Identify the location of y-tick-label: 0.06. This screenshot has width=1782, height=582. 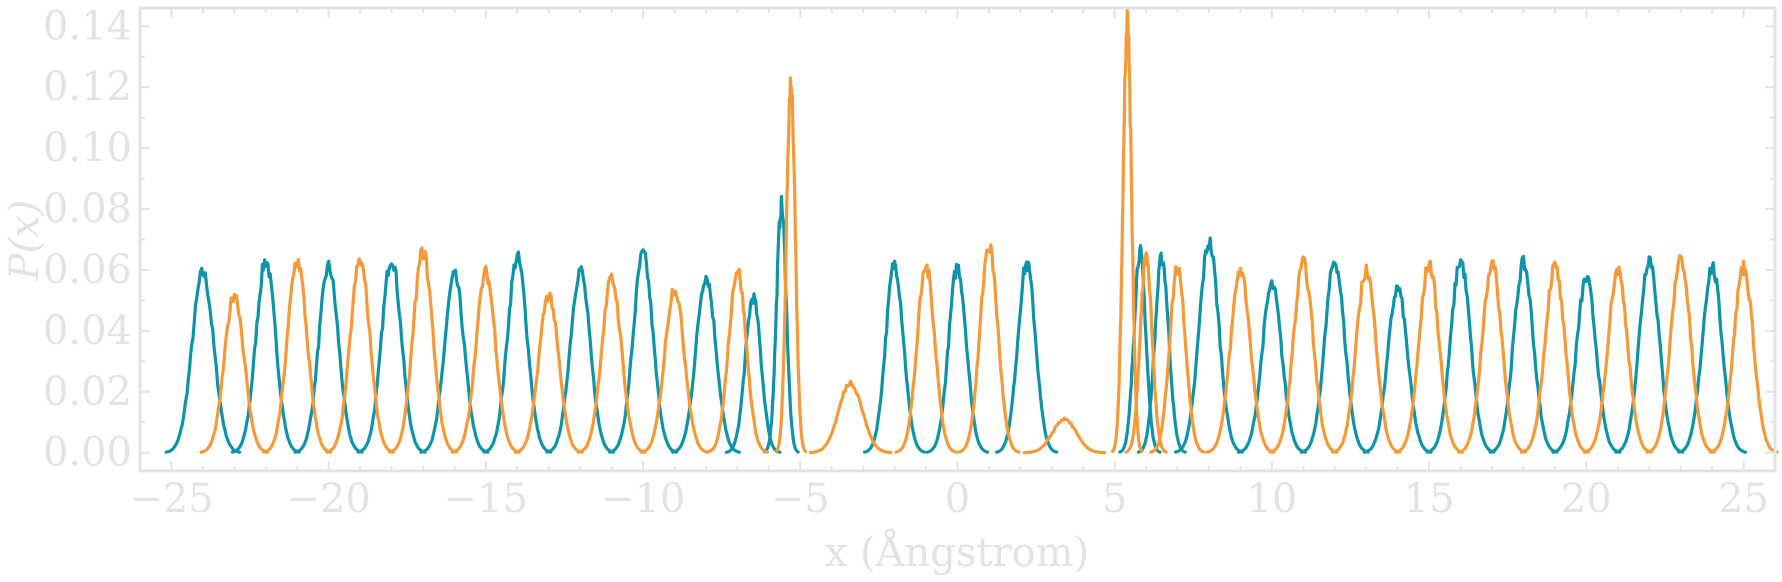
(87, 270).